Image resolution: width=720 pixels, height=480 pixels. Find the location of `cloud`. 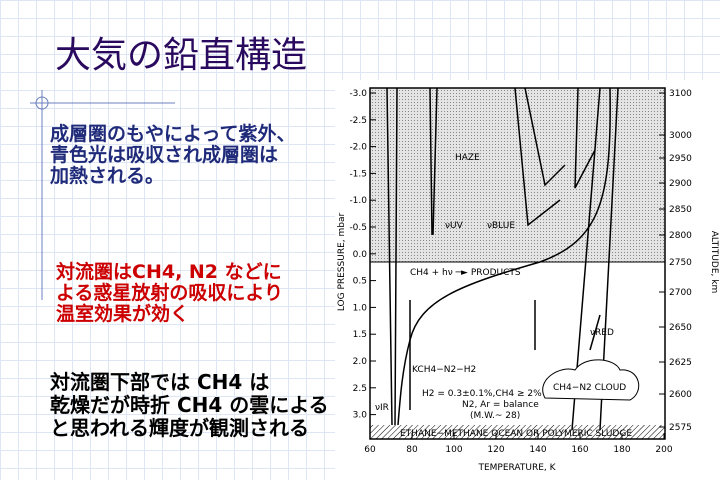

cloud is located at coordinates (591, 380).